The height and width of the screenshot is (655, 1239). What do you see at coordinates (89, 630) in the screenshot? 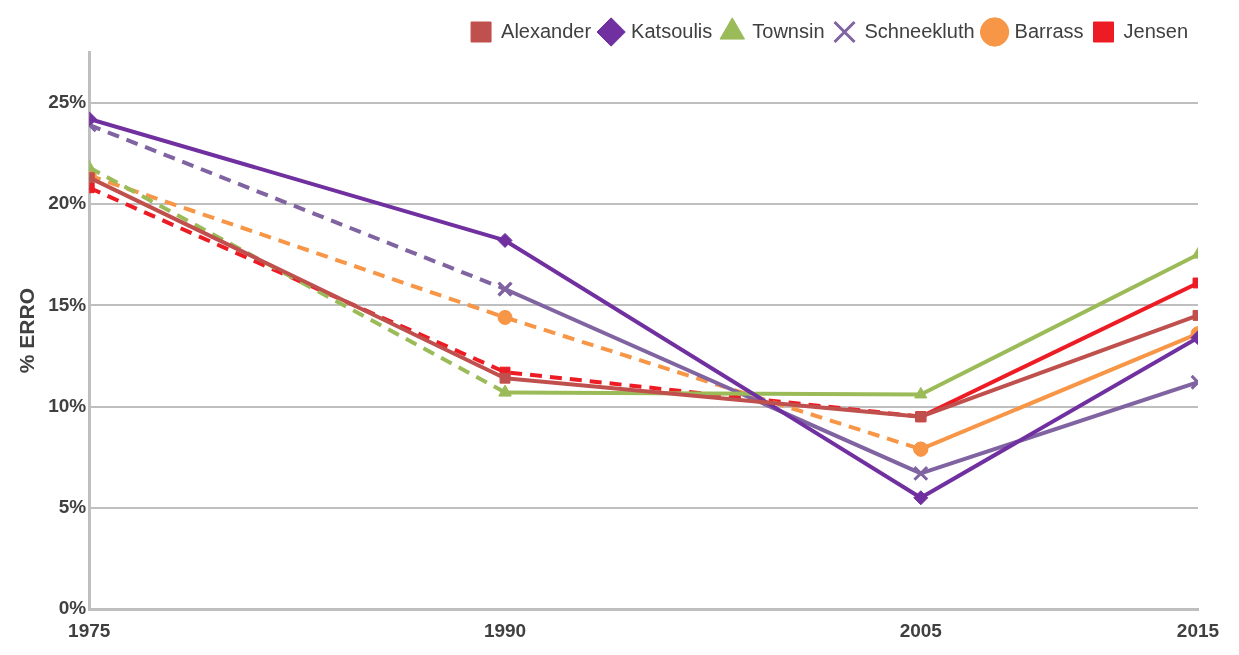
I see `x-tick-label: 1975` at bounding box center [89, 630].